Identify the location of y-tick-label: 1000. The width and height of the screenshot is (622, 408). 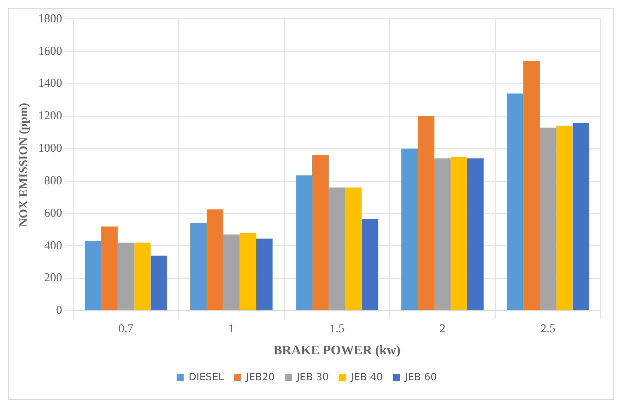
(50, 148).